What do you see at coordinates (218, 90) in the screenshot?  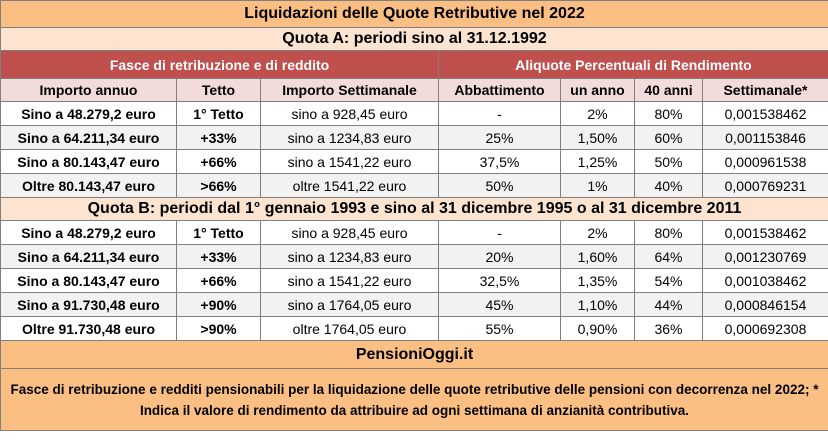 I see `header-tetto: Tetto` at bounding box center [218, 90].